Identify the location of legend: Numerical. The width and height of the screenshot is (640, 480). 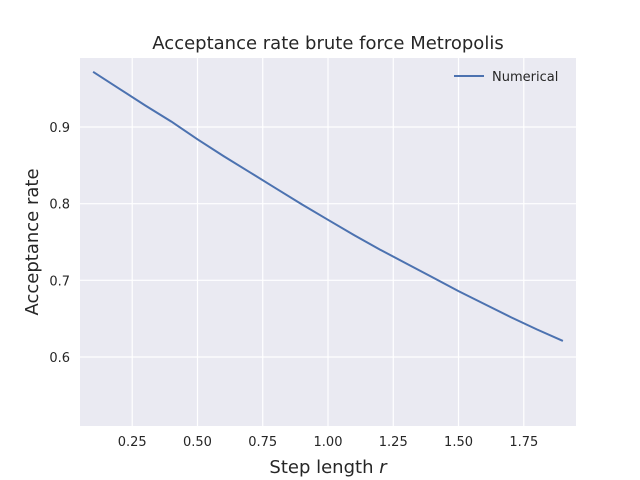
(506, 77).